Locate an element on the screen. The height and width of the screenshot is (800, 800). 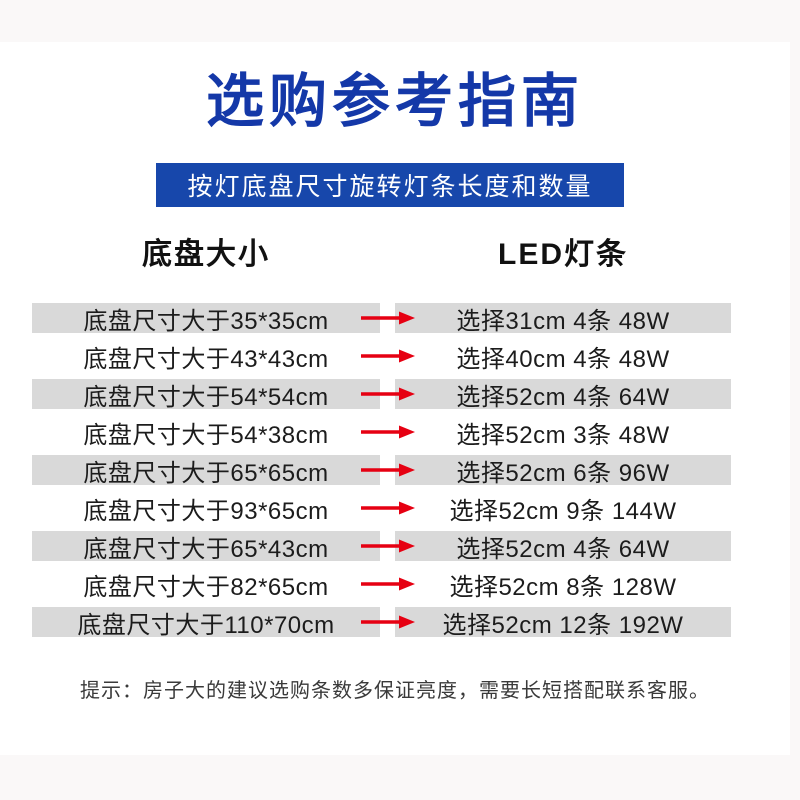
base-size-cell: 底盘尺寸大于65*65cm is located at coordinates (206, 471).